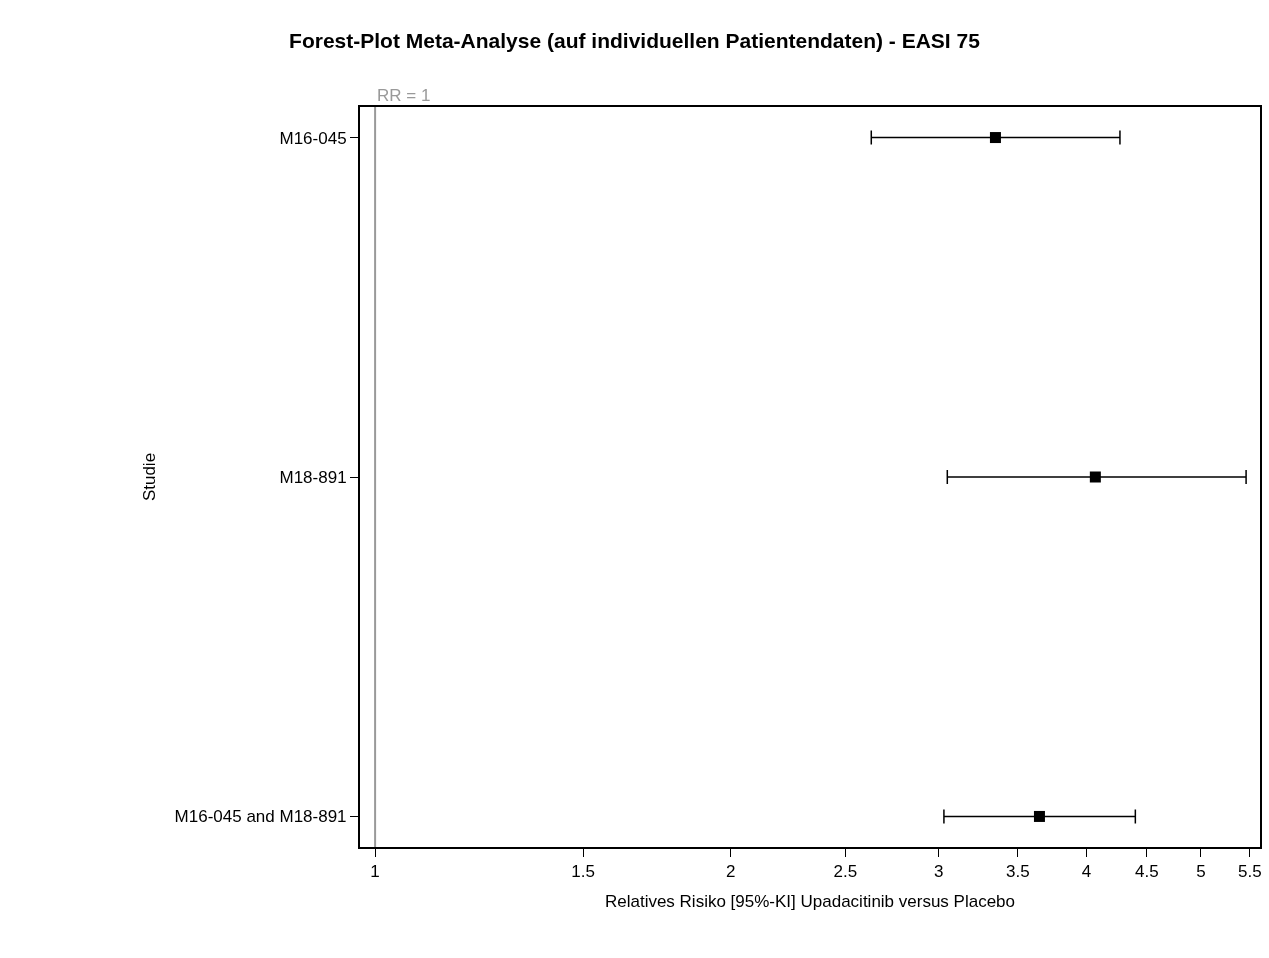 This screenshot has width=1269, height=958. What do you see at coordinates (845, 872) in the screenshot?
I see `x-tick-label: 2.5` at bounding box center [845, 872].